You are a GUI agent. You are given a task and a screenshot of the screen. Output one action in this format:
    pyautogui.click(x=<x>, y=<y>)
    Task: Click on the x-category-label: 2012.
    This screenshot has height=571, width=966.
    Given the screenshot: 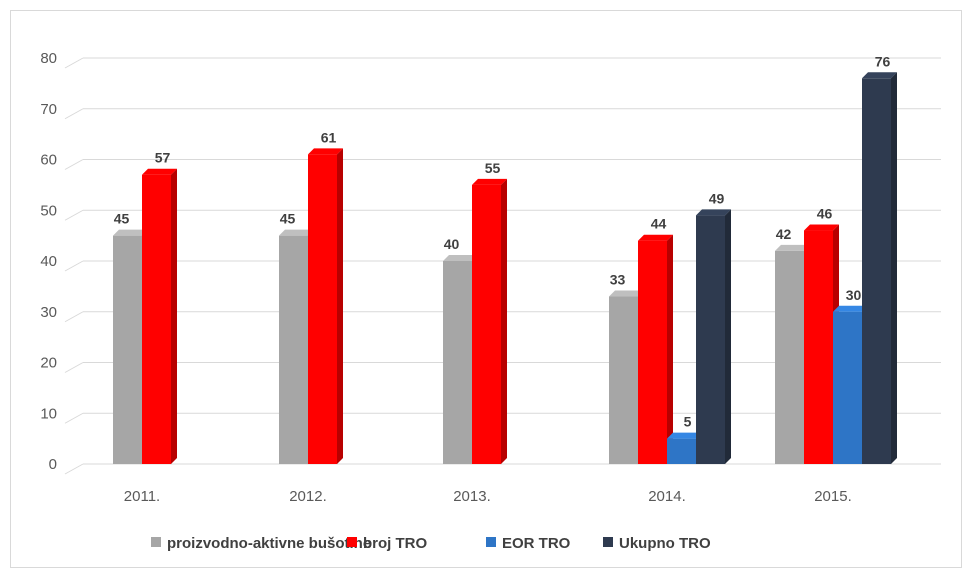 What is the action you would take?
    pyautogui.click(x=308, y=496)
    